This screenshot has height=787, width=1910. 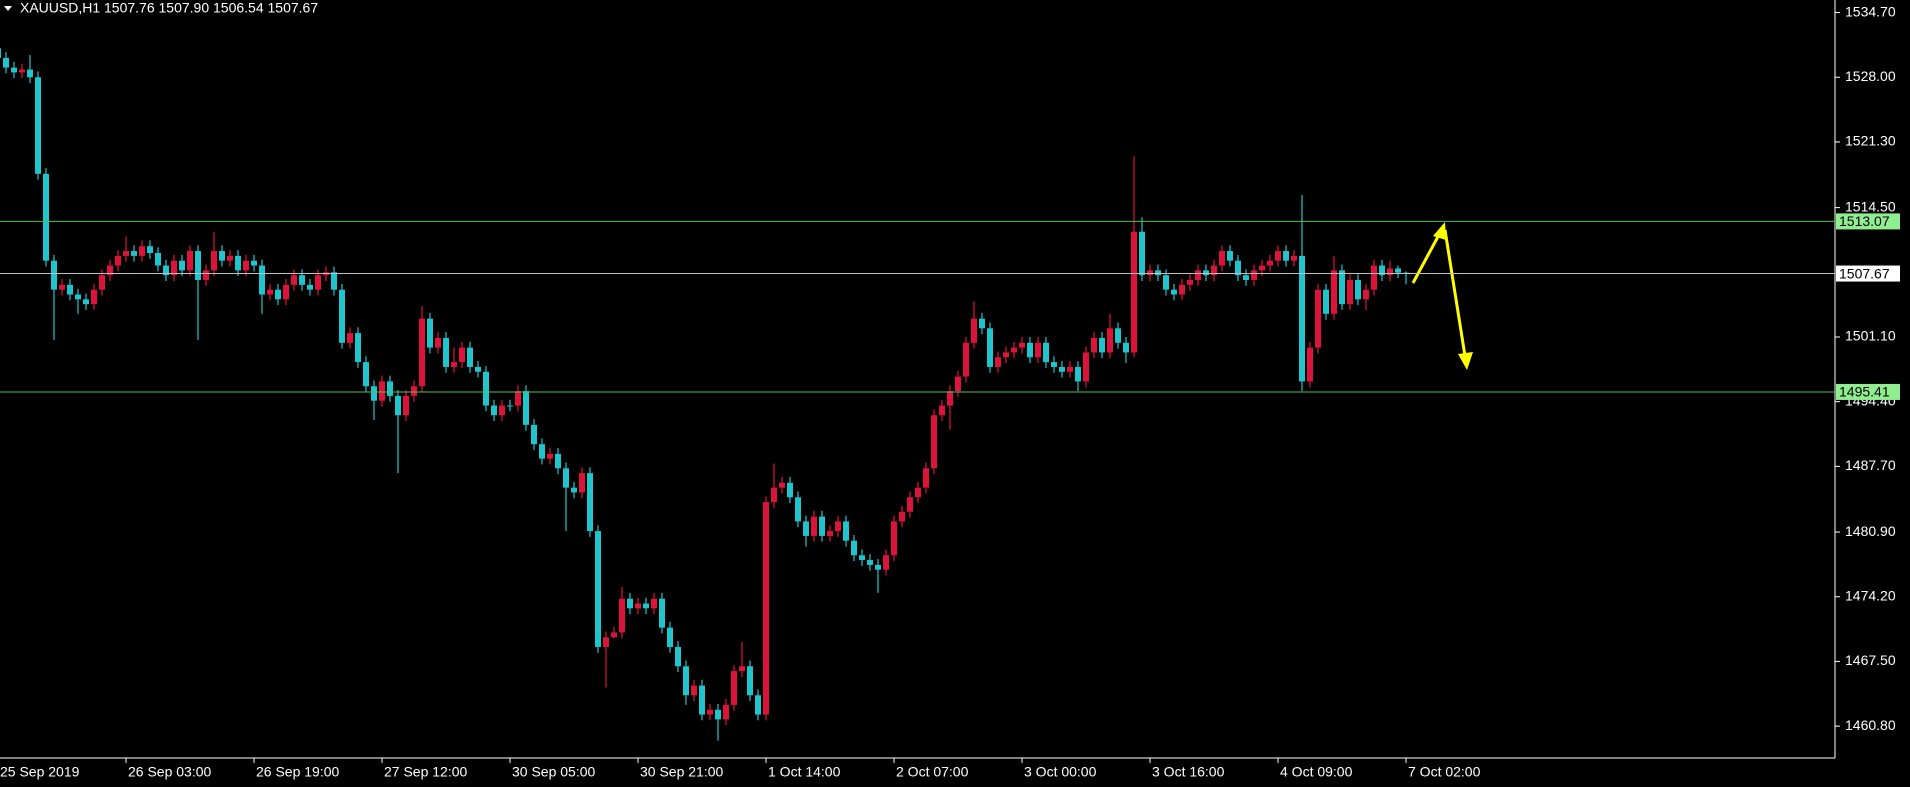 I want to click on x-tick-label: 27 Sep 12:00, so click(x=426, y=772).